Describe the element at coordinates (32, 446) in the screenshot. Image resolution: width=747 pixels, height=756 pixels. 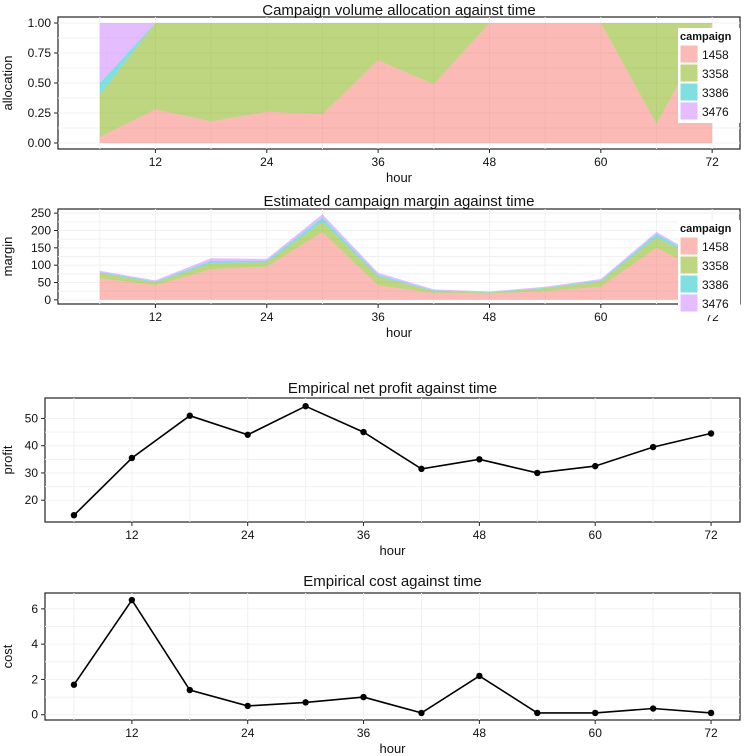
I see `y-tick-label: 40` at that location.